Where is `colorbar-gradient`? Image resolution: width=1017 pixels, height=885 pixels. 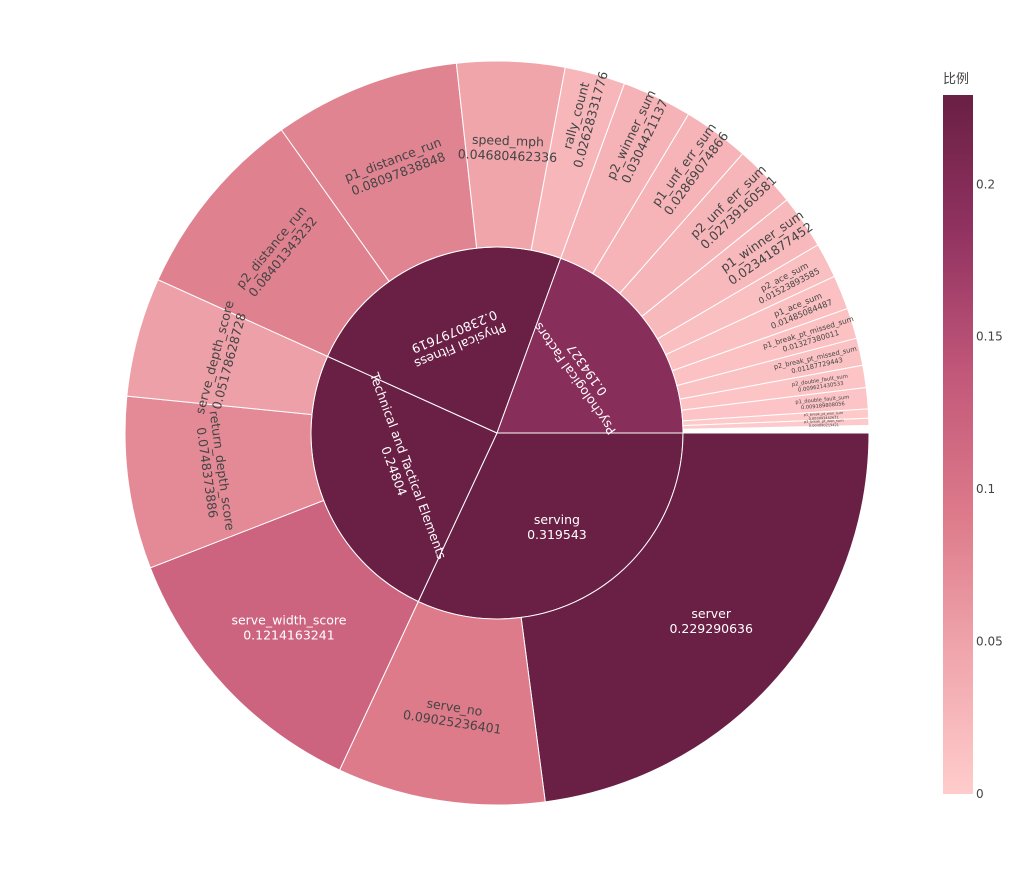
colorbar-gradient is located at coordinates (958, 444).